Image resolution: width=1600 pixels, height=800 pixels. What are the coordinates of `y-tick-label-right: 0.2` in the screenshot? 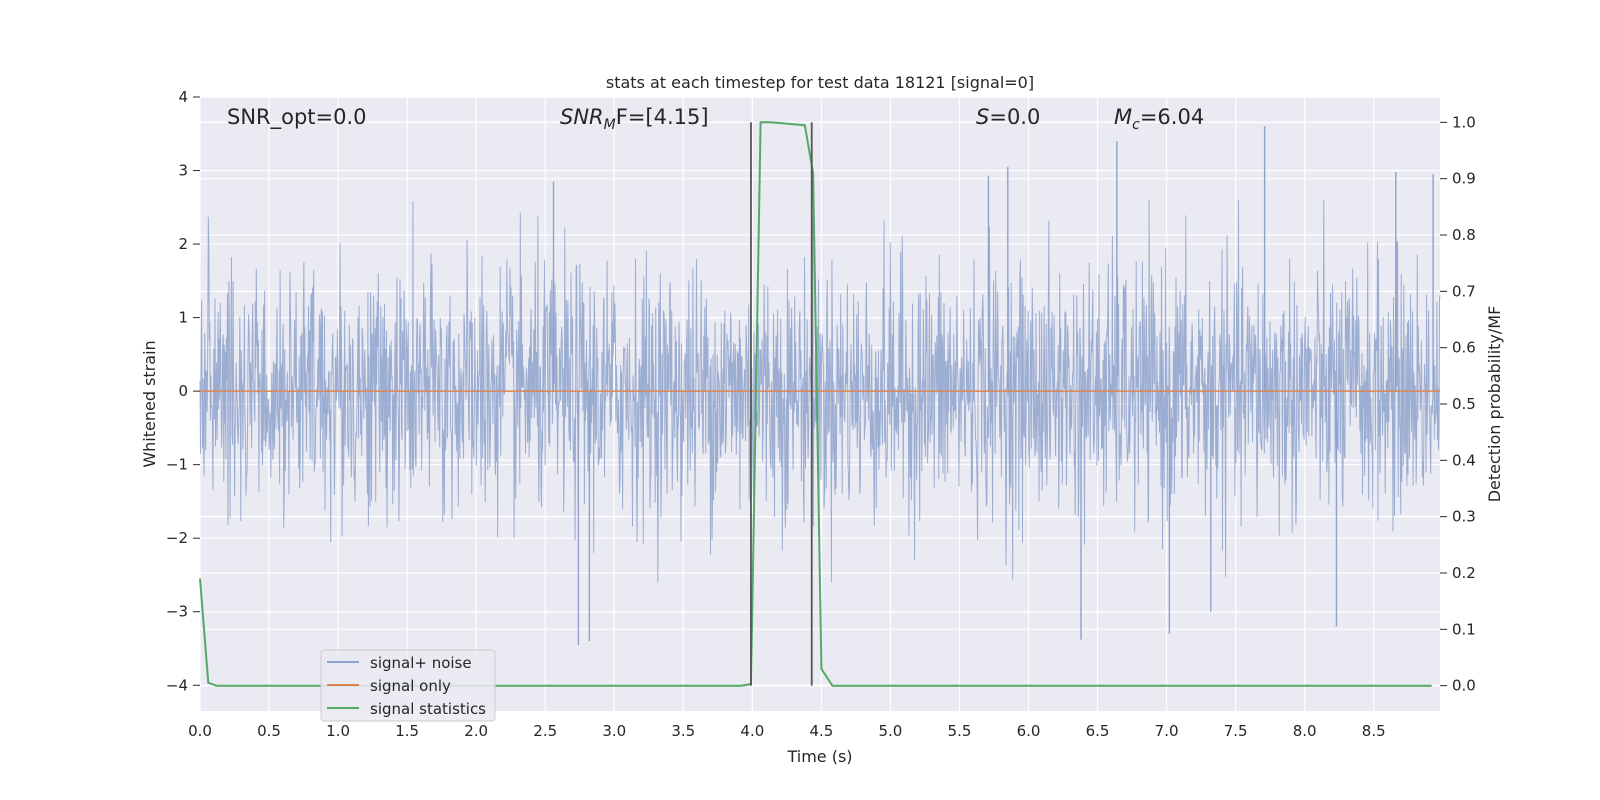 It's located at (1464, 573).